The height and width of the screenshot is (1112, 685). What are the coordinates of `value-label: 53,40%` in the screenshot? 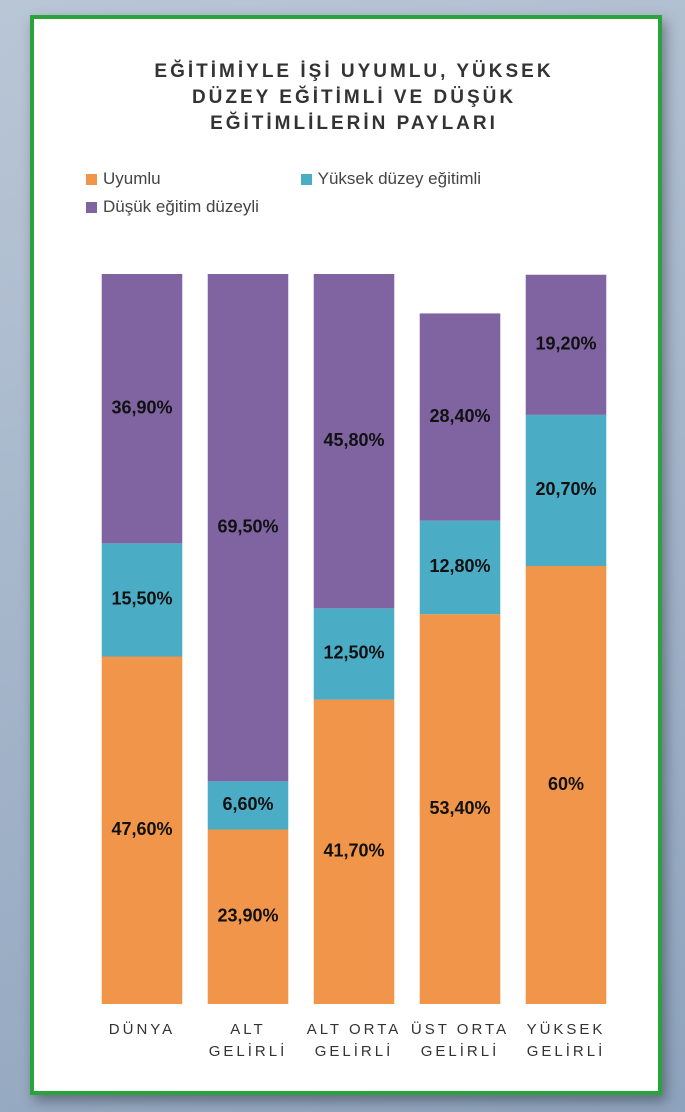 It's located at (459, 808).